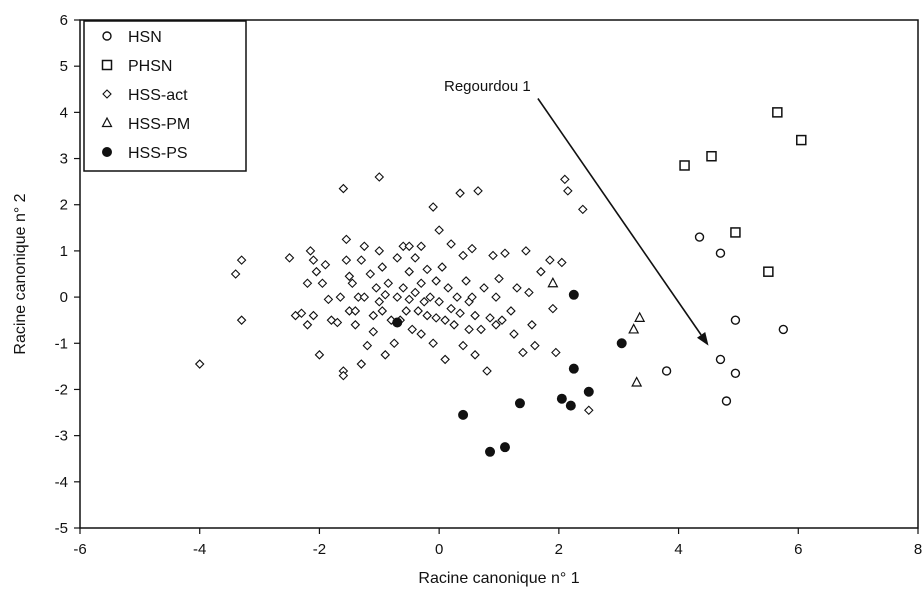 This screenshot has height=594, width=923. Describe the element at coordinates (64, 251) in the screenshot. I see `y-tick-label: 1` at that location.